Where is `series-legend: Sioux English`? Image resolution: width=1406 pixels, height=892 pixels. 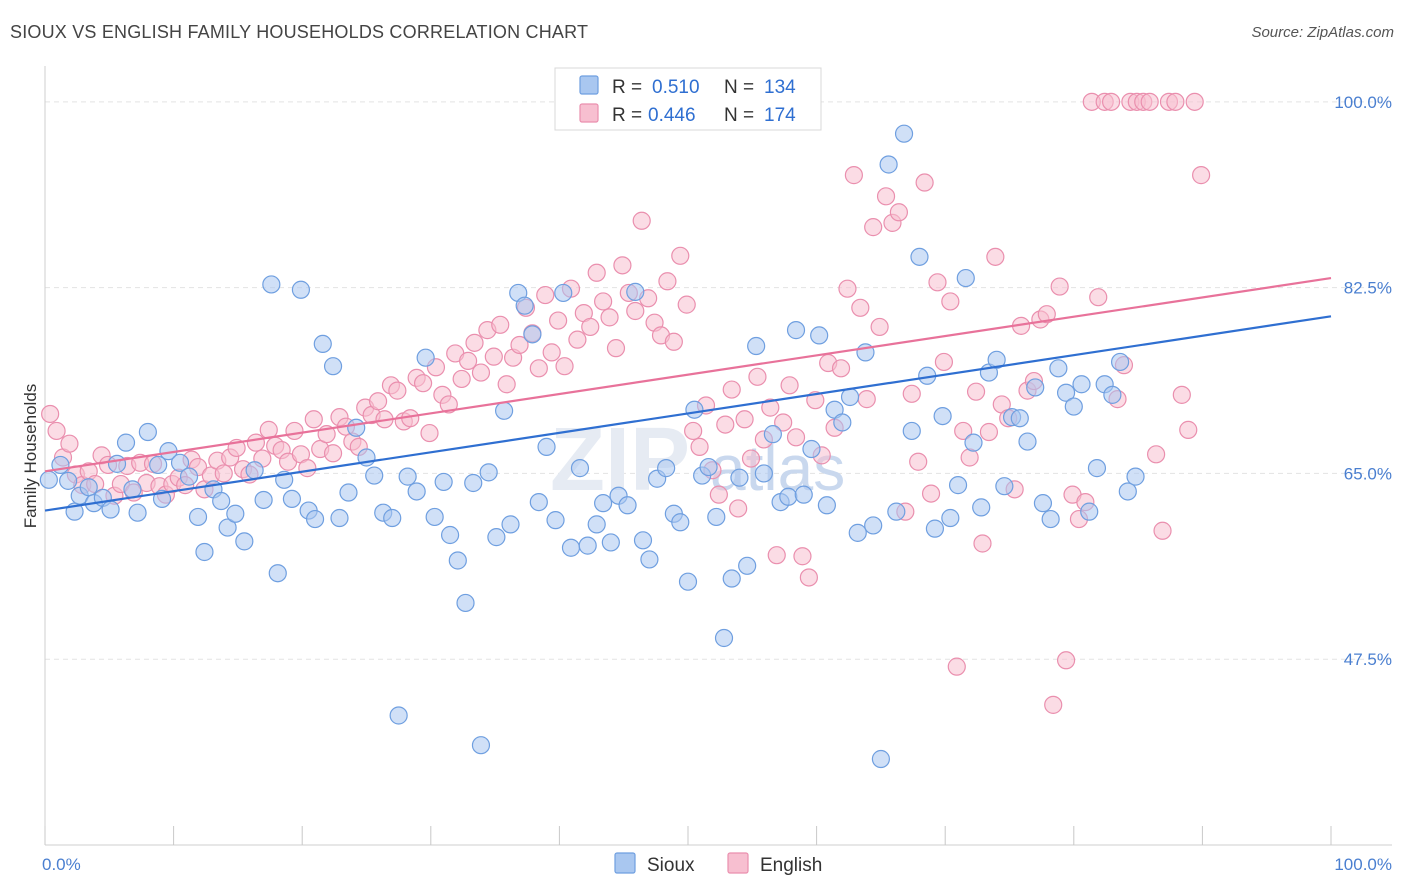 series-legend: Sioux English is located at coordinates (718, 864).